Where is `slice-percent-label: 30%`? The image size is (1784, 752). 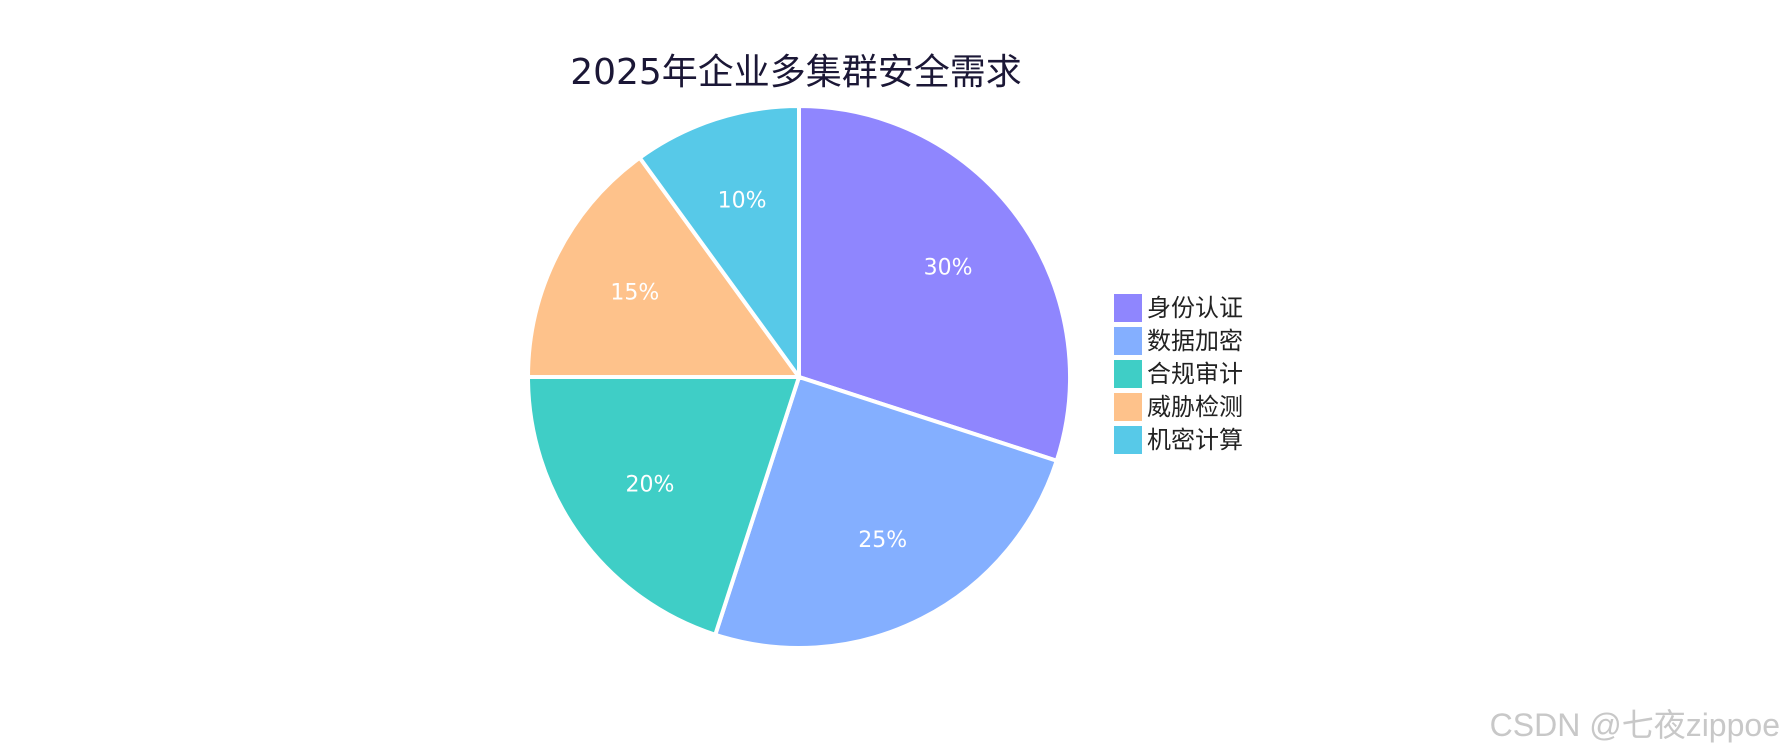 slice-percent-label: 30% is located at coordinates (948, 268).